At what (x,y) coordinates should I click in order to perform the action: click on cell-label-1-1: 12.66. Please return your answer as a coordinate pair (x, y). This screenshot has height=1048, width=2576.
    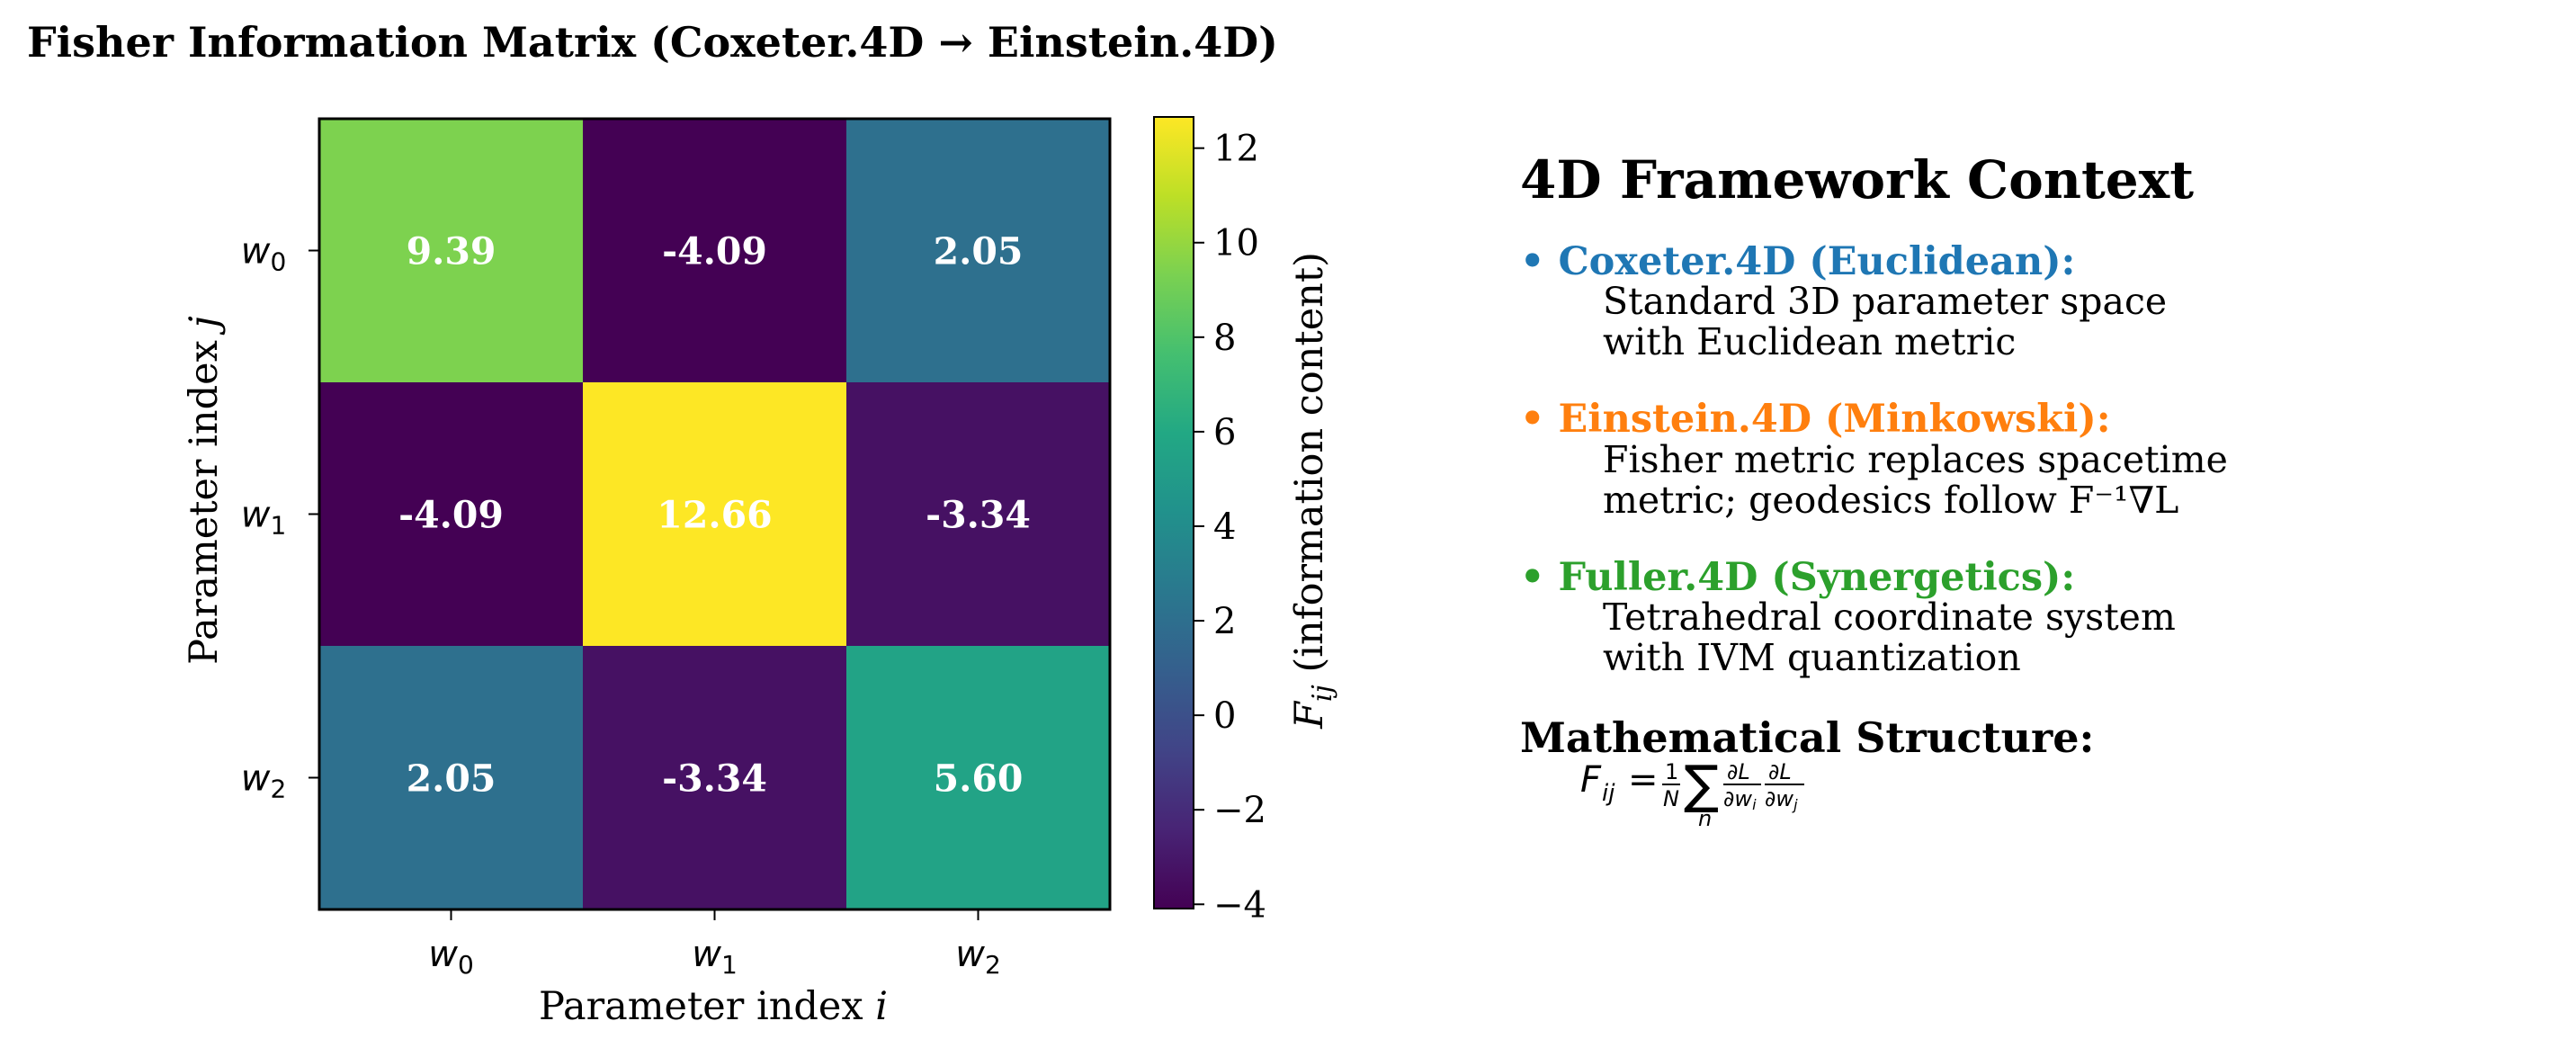
    Looking at the image, I should click on (714, 516).